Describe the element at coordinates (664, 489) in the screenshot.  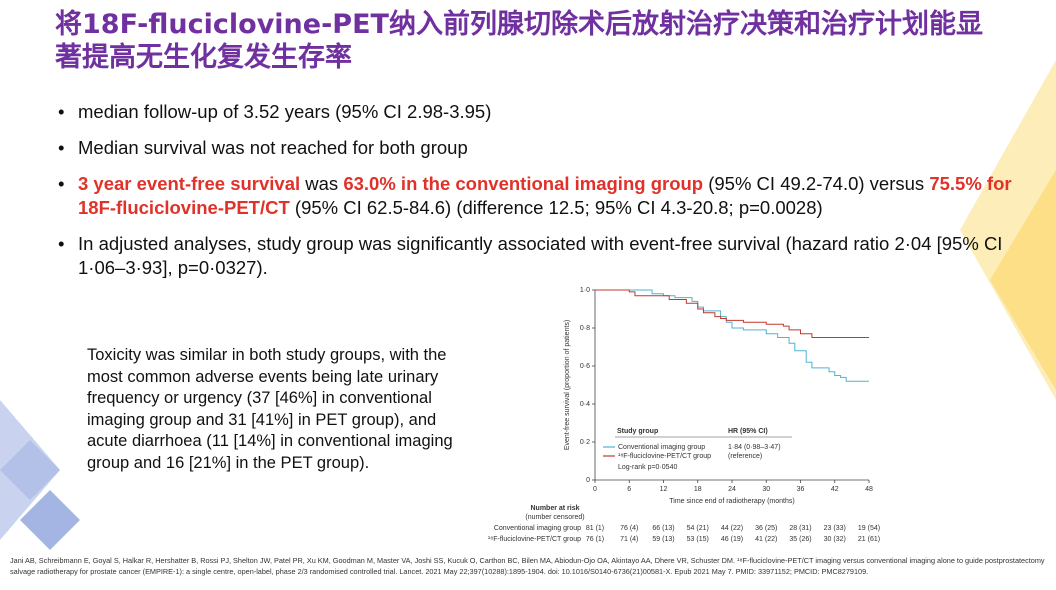
I see `x-tick-label: 12` at that location.